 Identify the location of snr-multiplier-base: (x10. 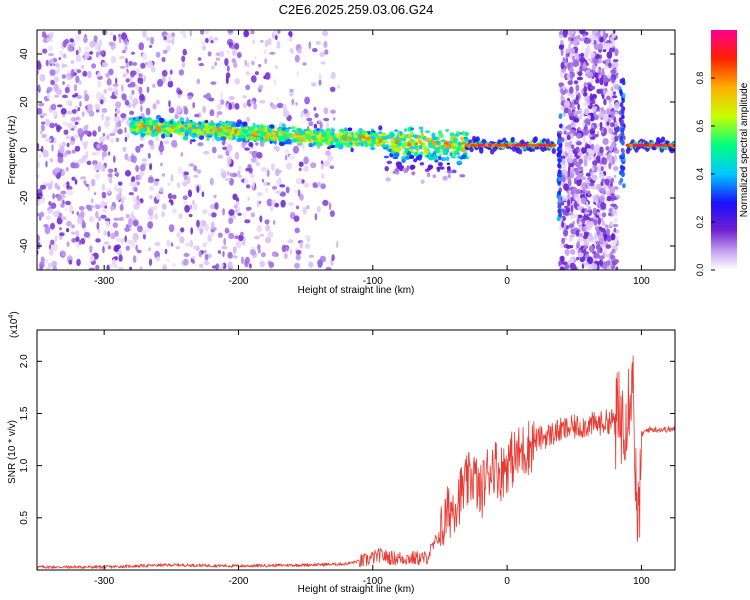
(14, 328).